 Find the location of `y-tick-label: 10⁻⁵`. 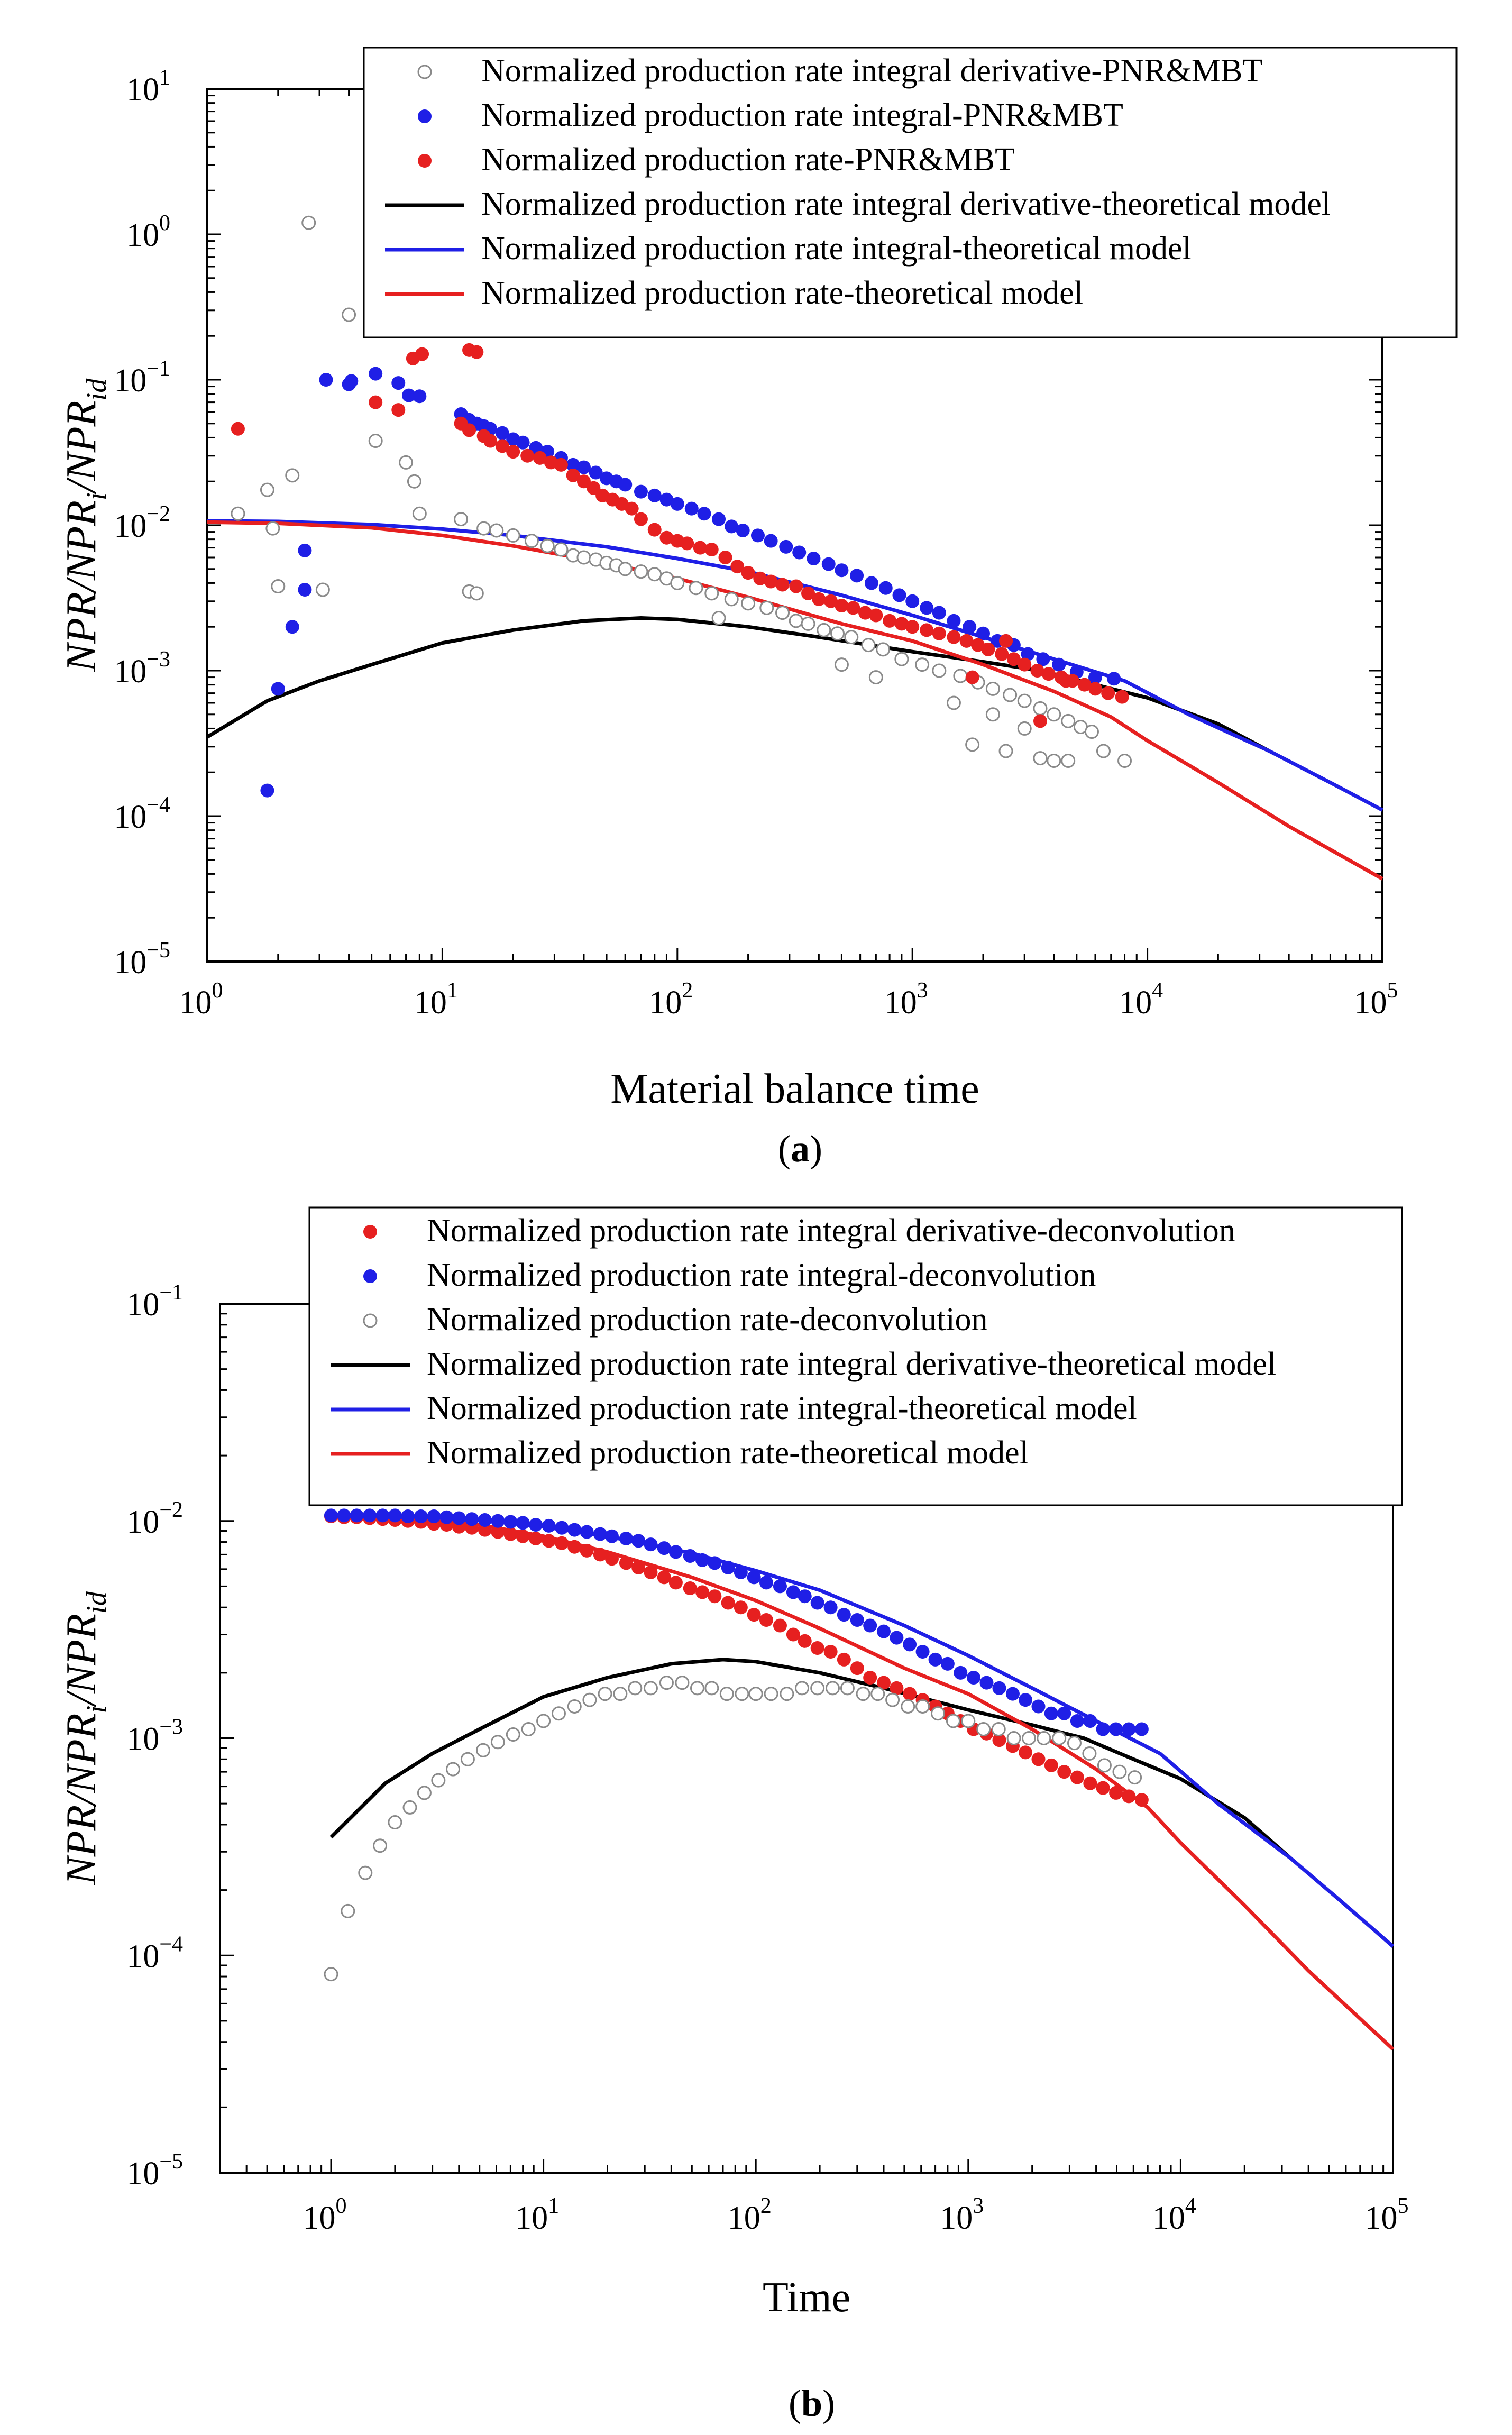

y-tick-label: 10⁻⁵ is located at coordinates (142, 959).